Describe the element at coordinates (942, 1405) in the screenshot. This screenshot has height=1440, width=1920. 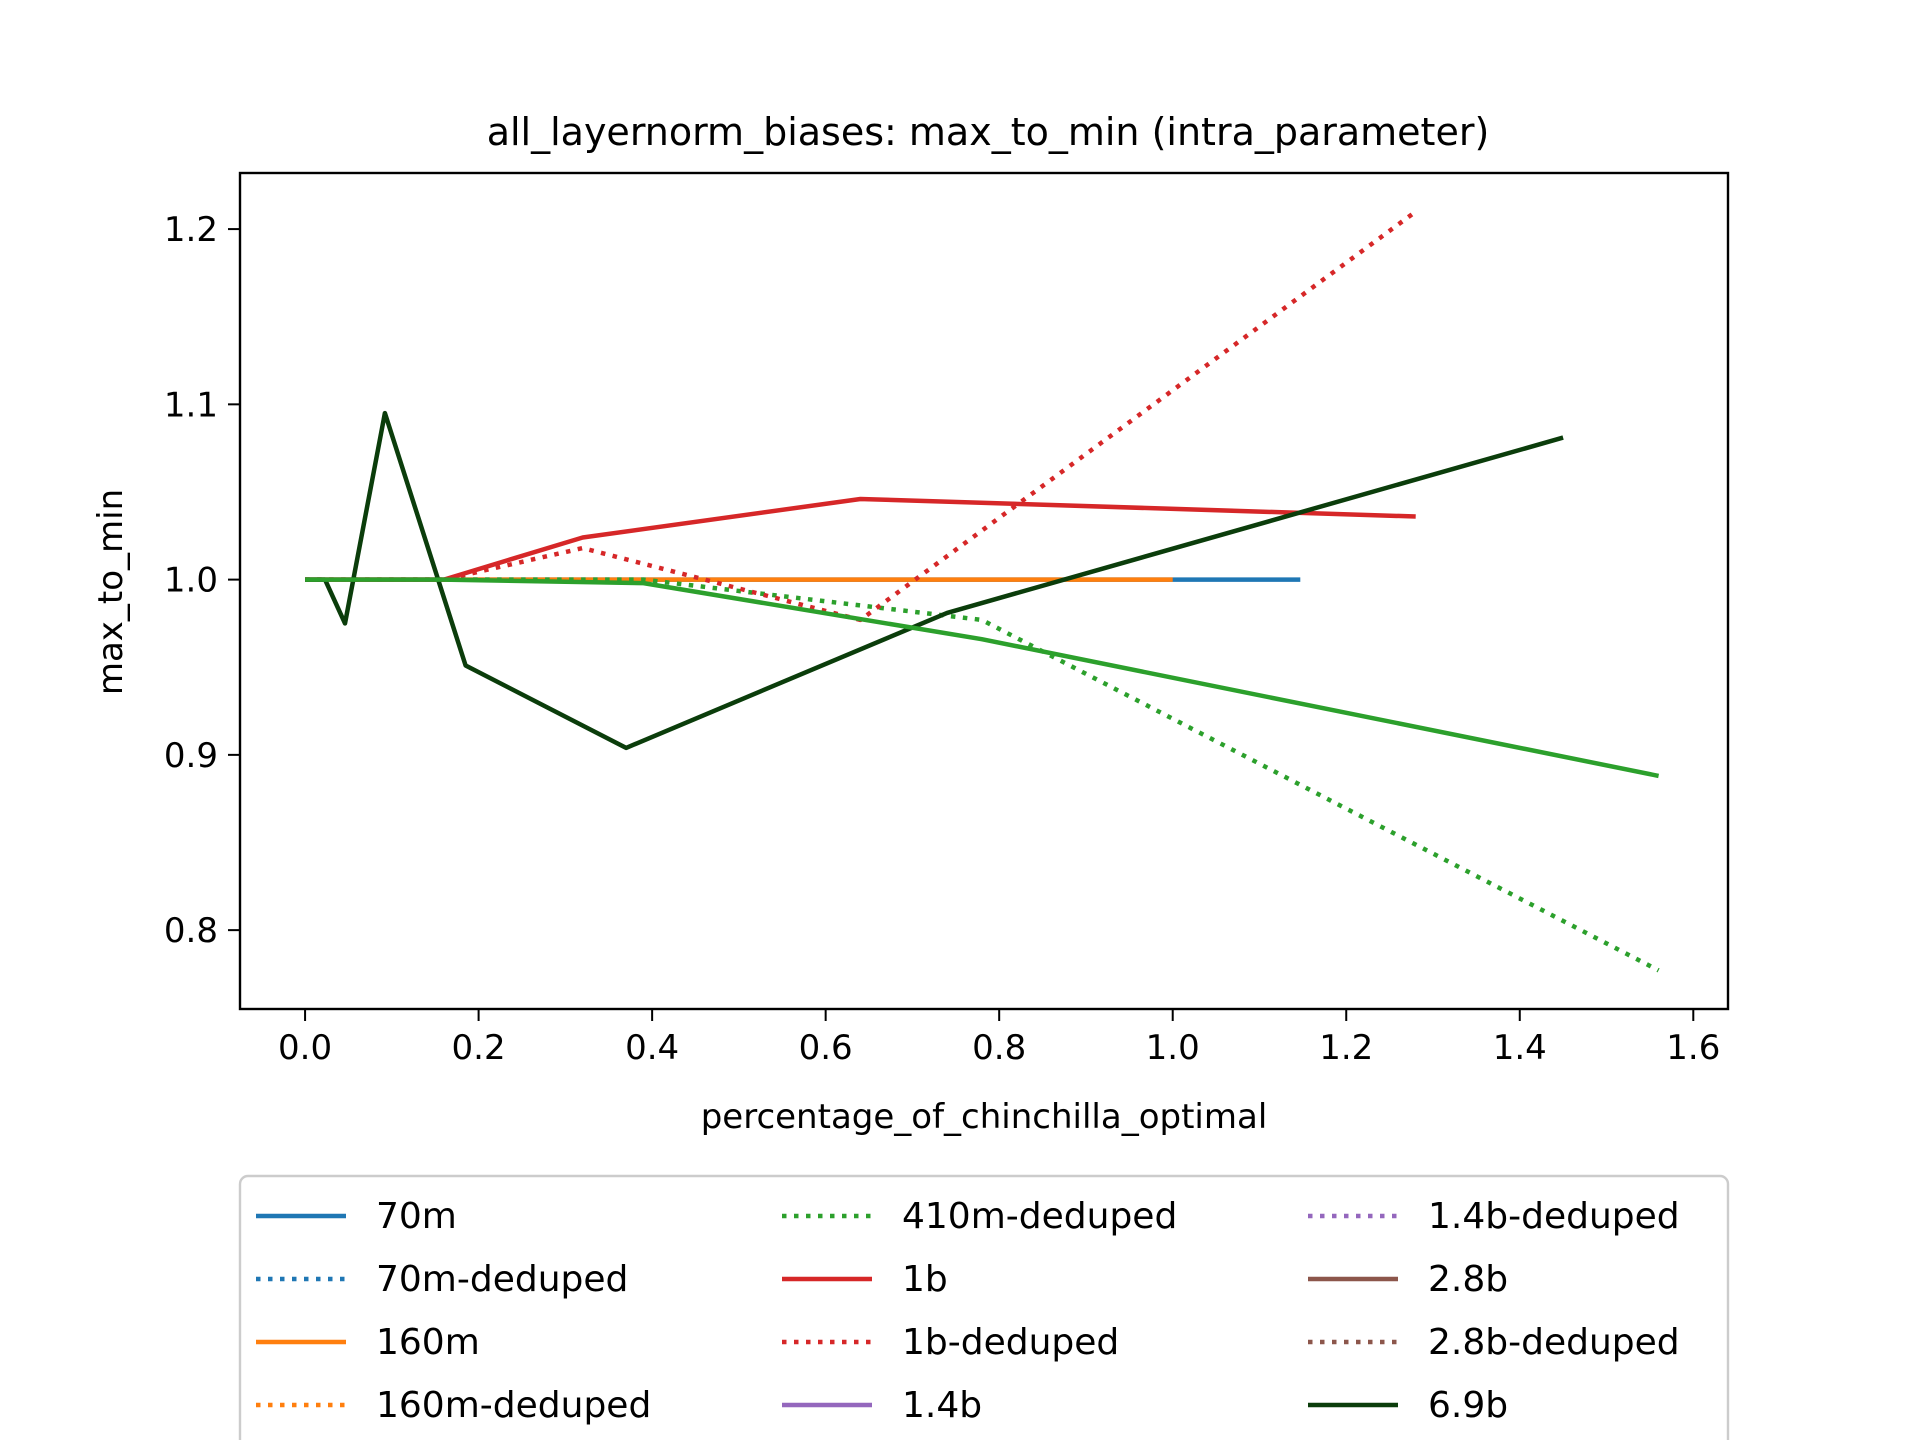
I see `legend-label-1p4b: 1.4b` at that location.